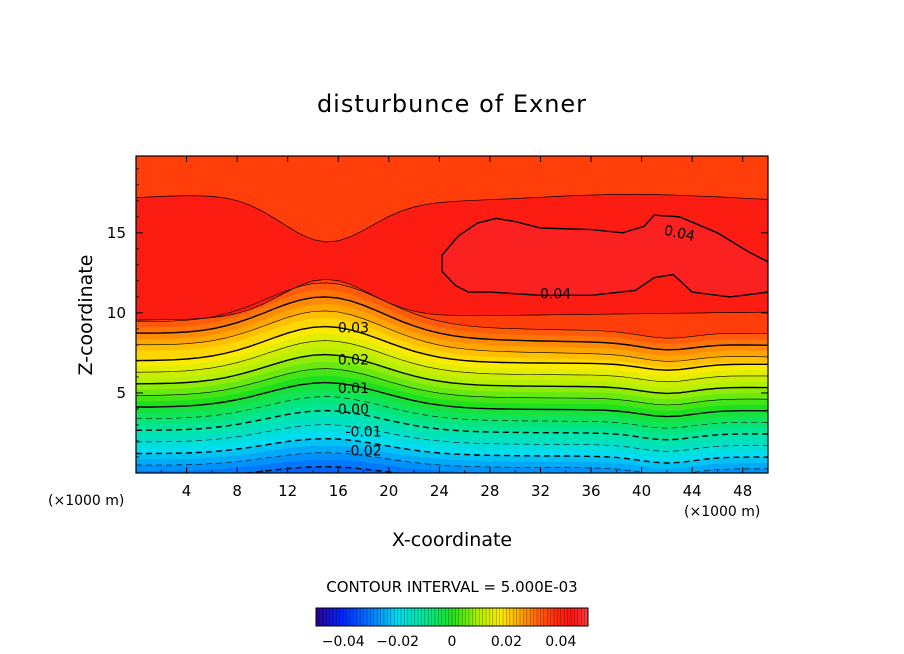 The height and width of the screenshot is (654, 904). What do you see at coordinates (388, 491) in the screenshot?
I see `x-tick-label: 20` at bounding box center [388, 491].